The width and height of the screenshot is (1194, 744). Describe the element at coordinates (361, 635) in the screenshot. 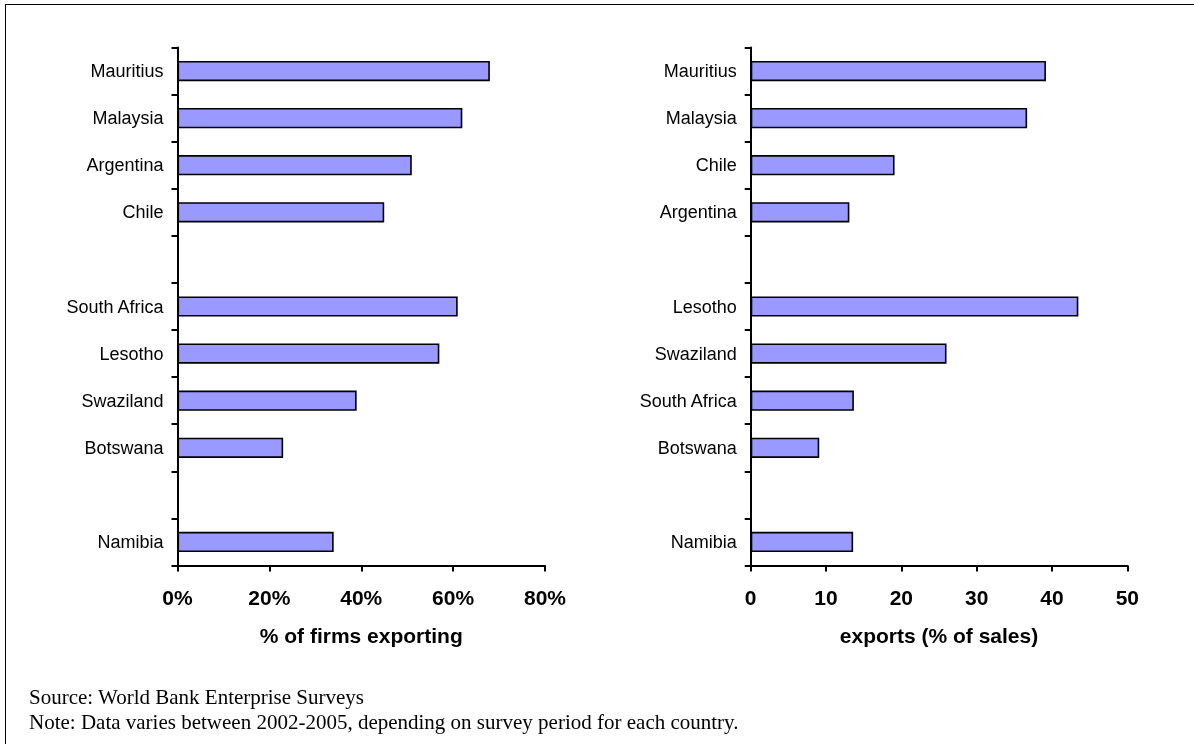

I see `x-axis-title: % of firms exporting` at that location.